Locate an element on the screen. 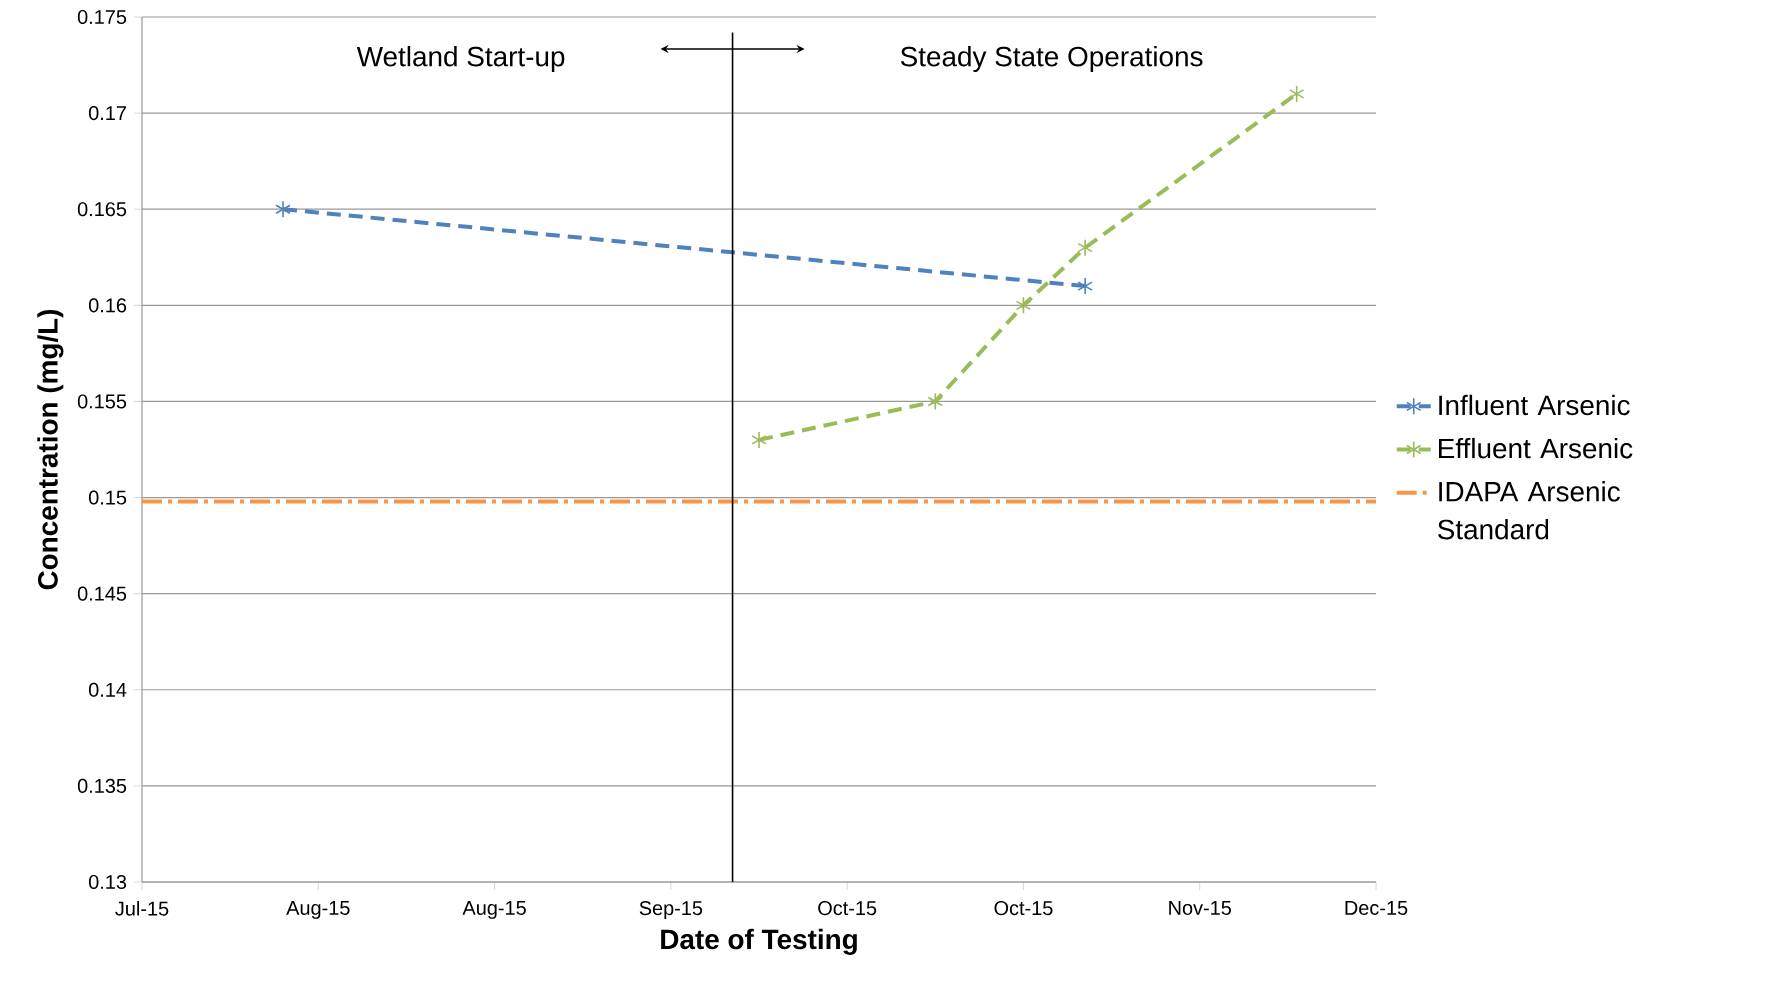 The image size is (1781, 982). y-tick-label: 0.145 is located at coordinates (102, 593).